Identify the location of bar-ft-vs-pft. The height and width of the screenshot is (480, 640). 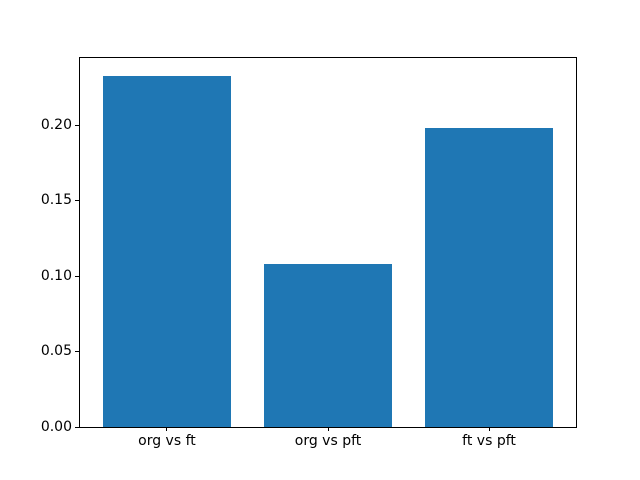
(489, 277).